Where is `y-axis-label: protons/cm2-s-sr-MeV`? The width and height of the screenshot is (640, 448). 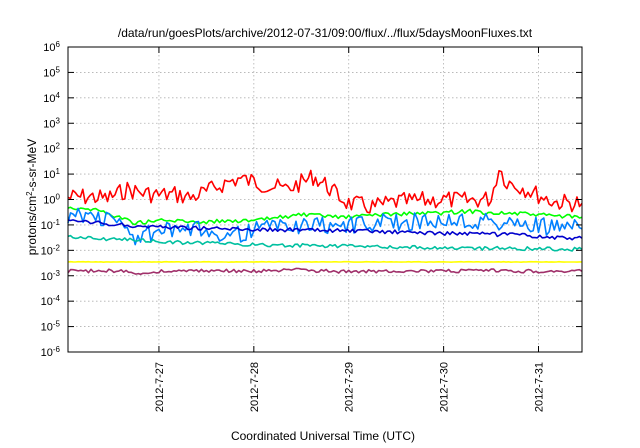 y-axis-label: protons/cm2-s-sr-MeV is located at coordinates (32, 197).